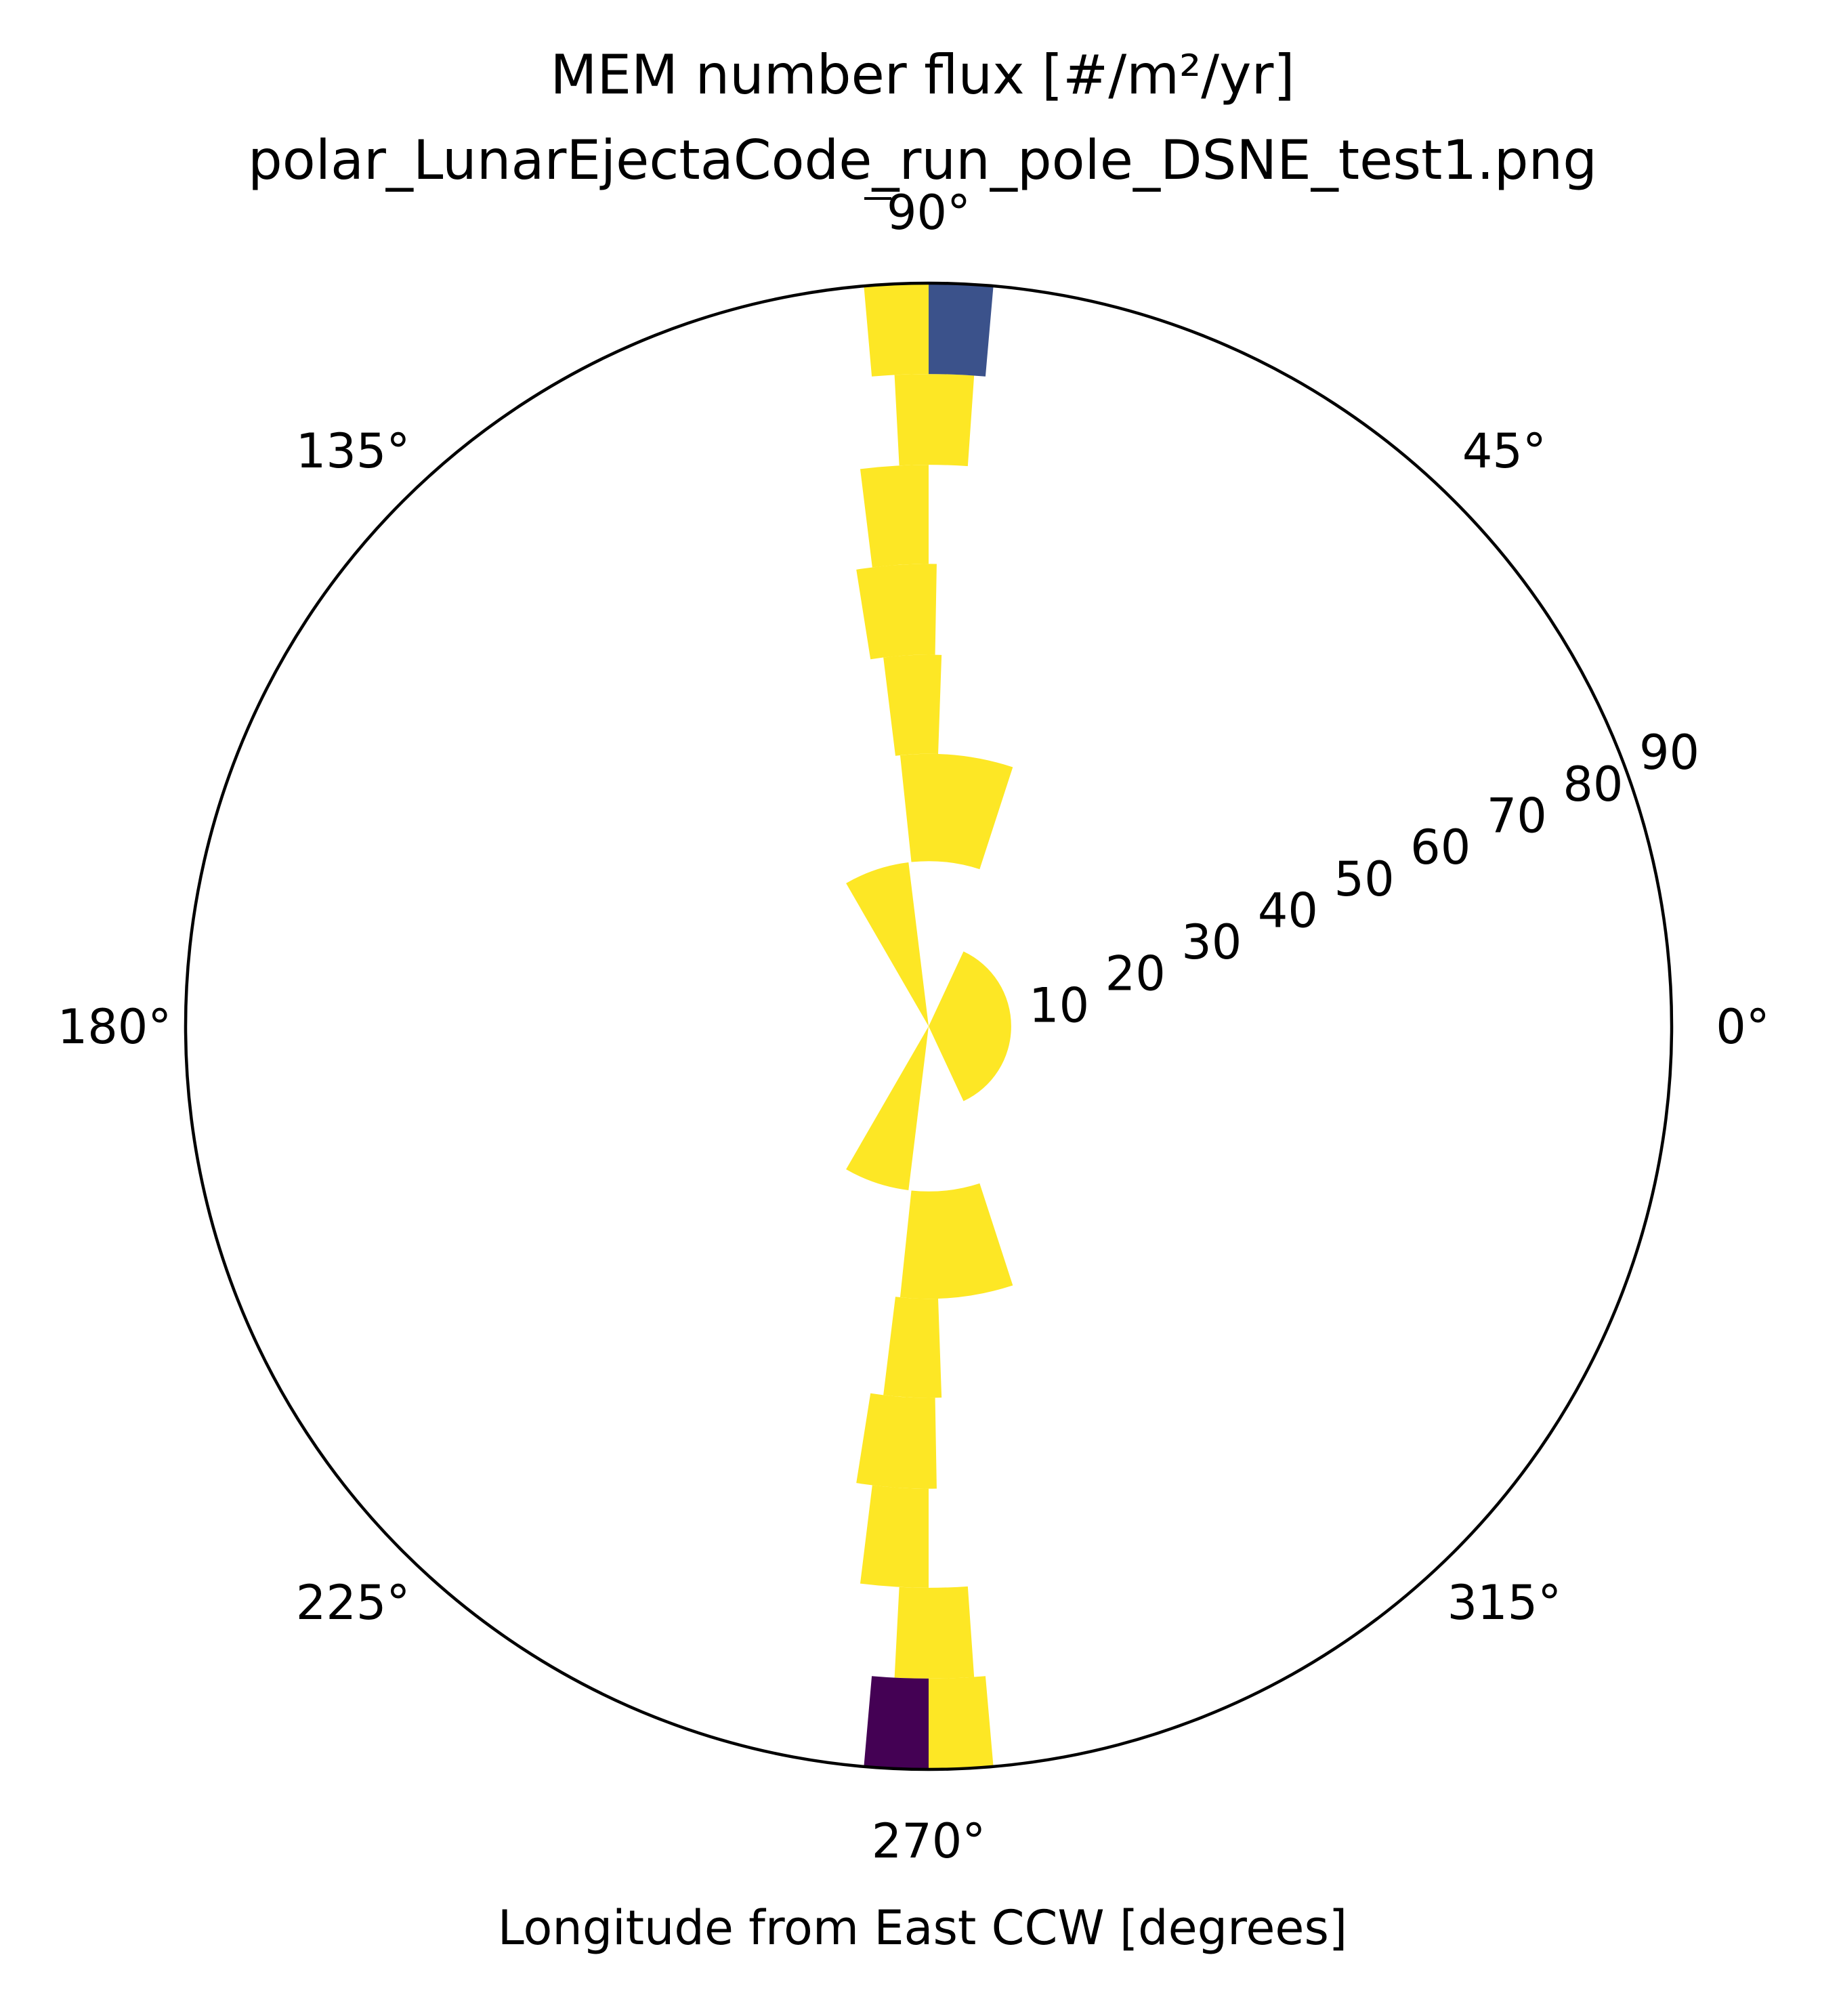  Describe the element at coordinates (1504, 1603) in the screenshot. I see `angular-tick-315: 315°` at that location.